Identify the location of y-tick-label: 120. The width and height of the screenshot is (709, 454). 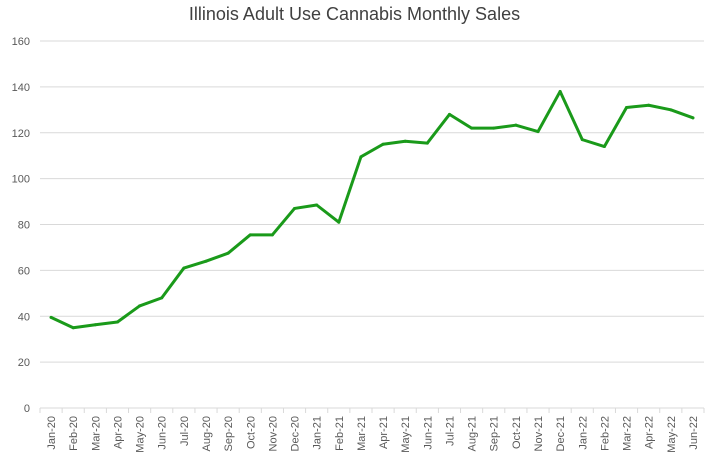
(21, 134).